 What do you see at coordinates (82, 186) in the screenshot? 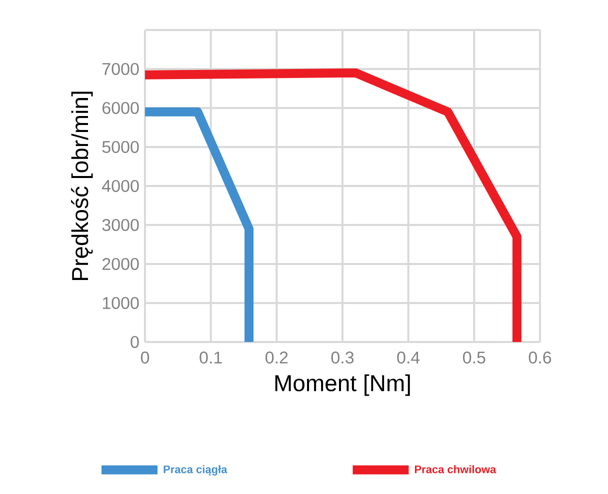
I see `y-axis-title: Prędkość [obr/min]` at bounding box center [82, 186].